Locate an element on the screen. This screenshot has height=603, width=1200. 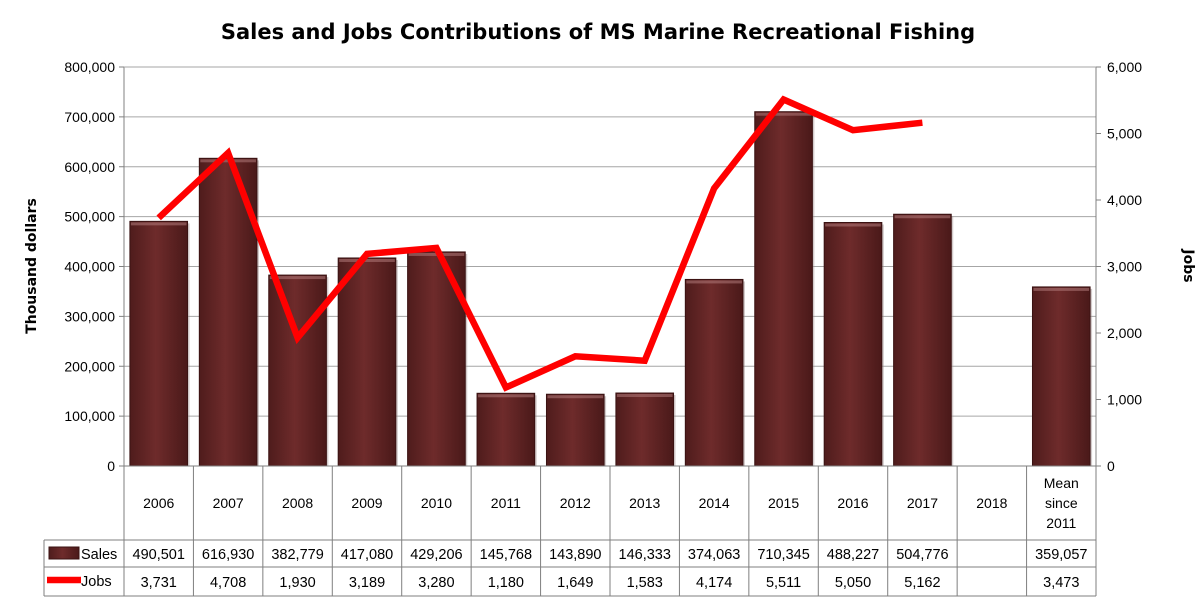
category-label: 2013 is located at coordinates (644, 503).